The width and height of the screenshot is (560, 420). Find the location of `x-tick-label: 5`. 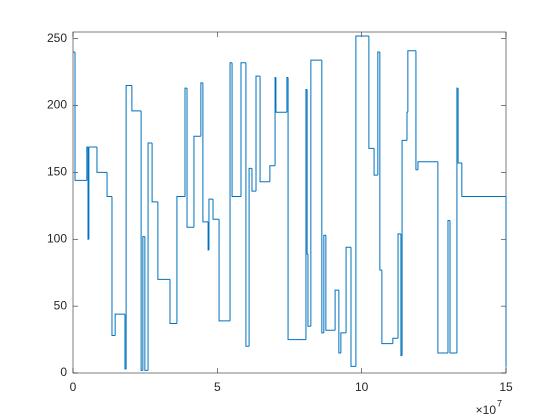

x-tick-label: 5 is located at coordinates (217, 387).